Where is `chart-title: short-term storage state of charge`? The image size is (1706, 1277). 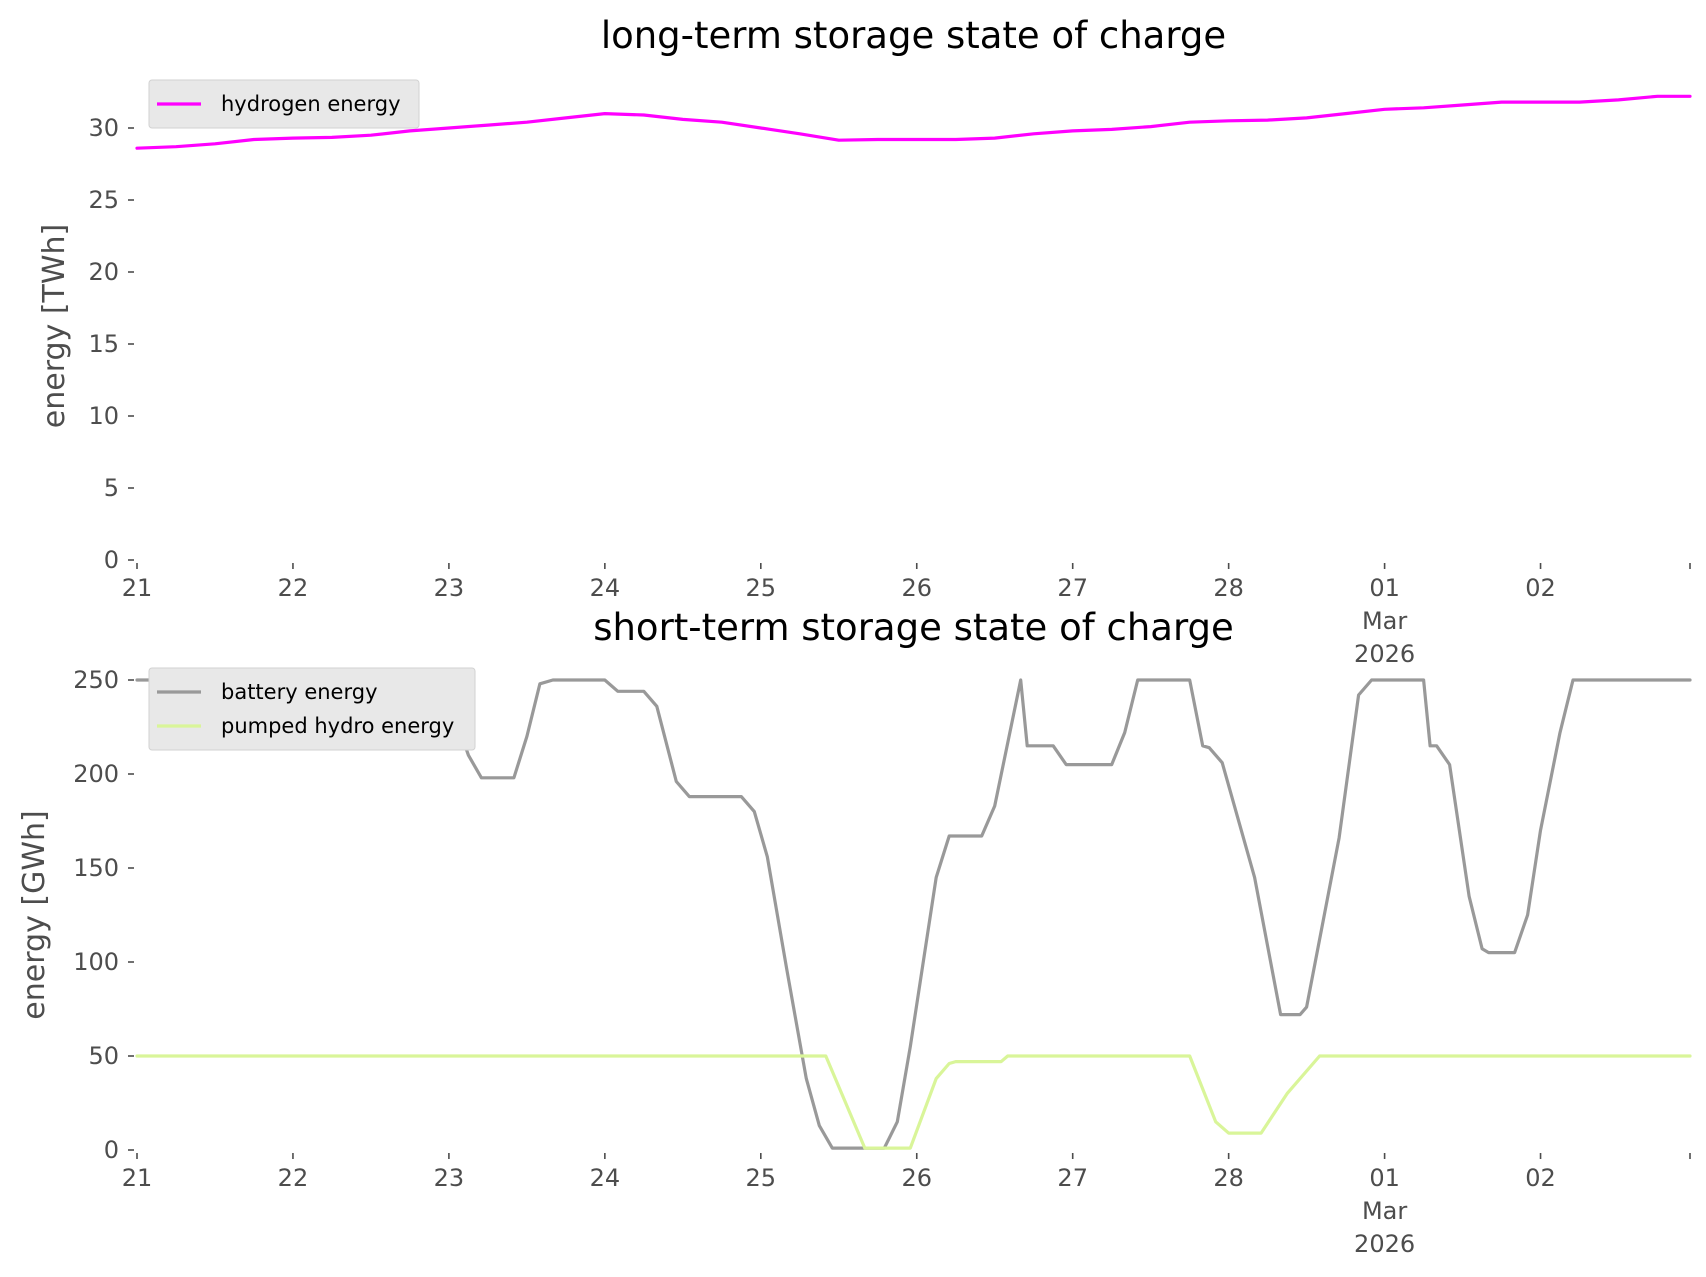
chart-title: short-term storage state of charge is located at coordinates (913, 627).